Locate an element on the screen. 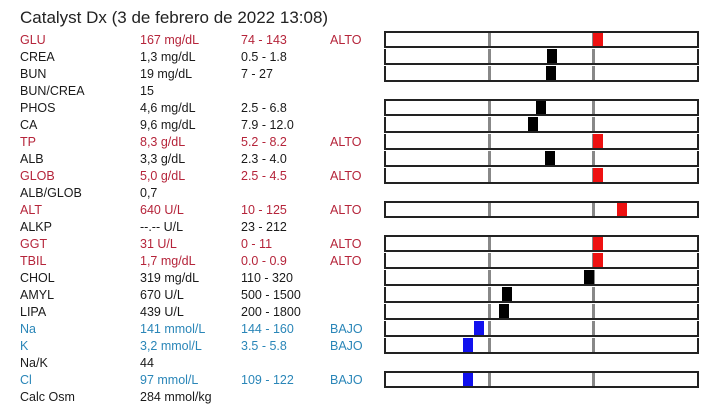  result-value: 284 mmol/kg is located at coordinates (176, 397).